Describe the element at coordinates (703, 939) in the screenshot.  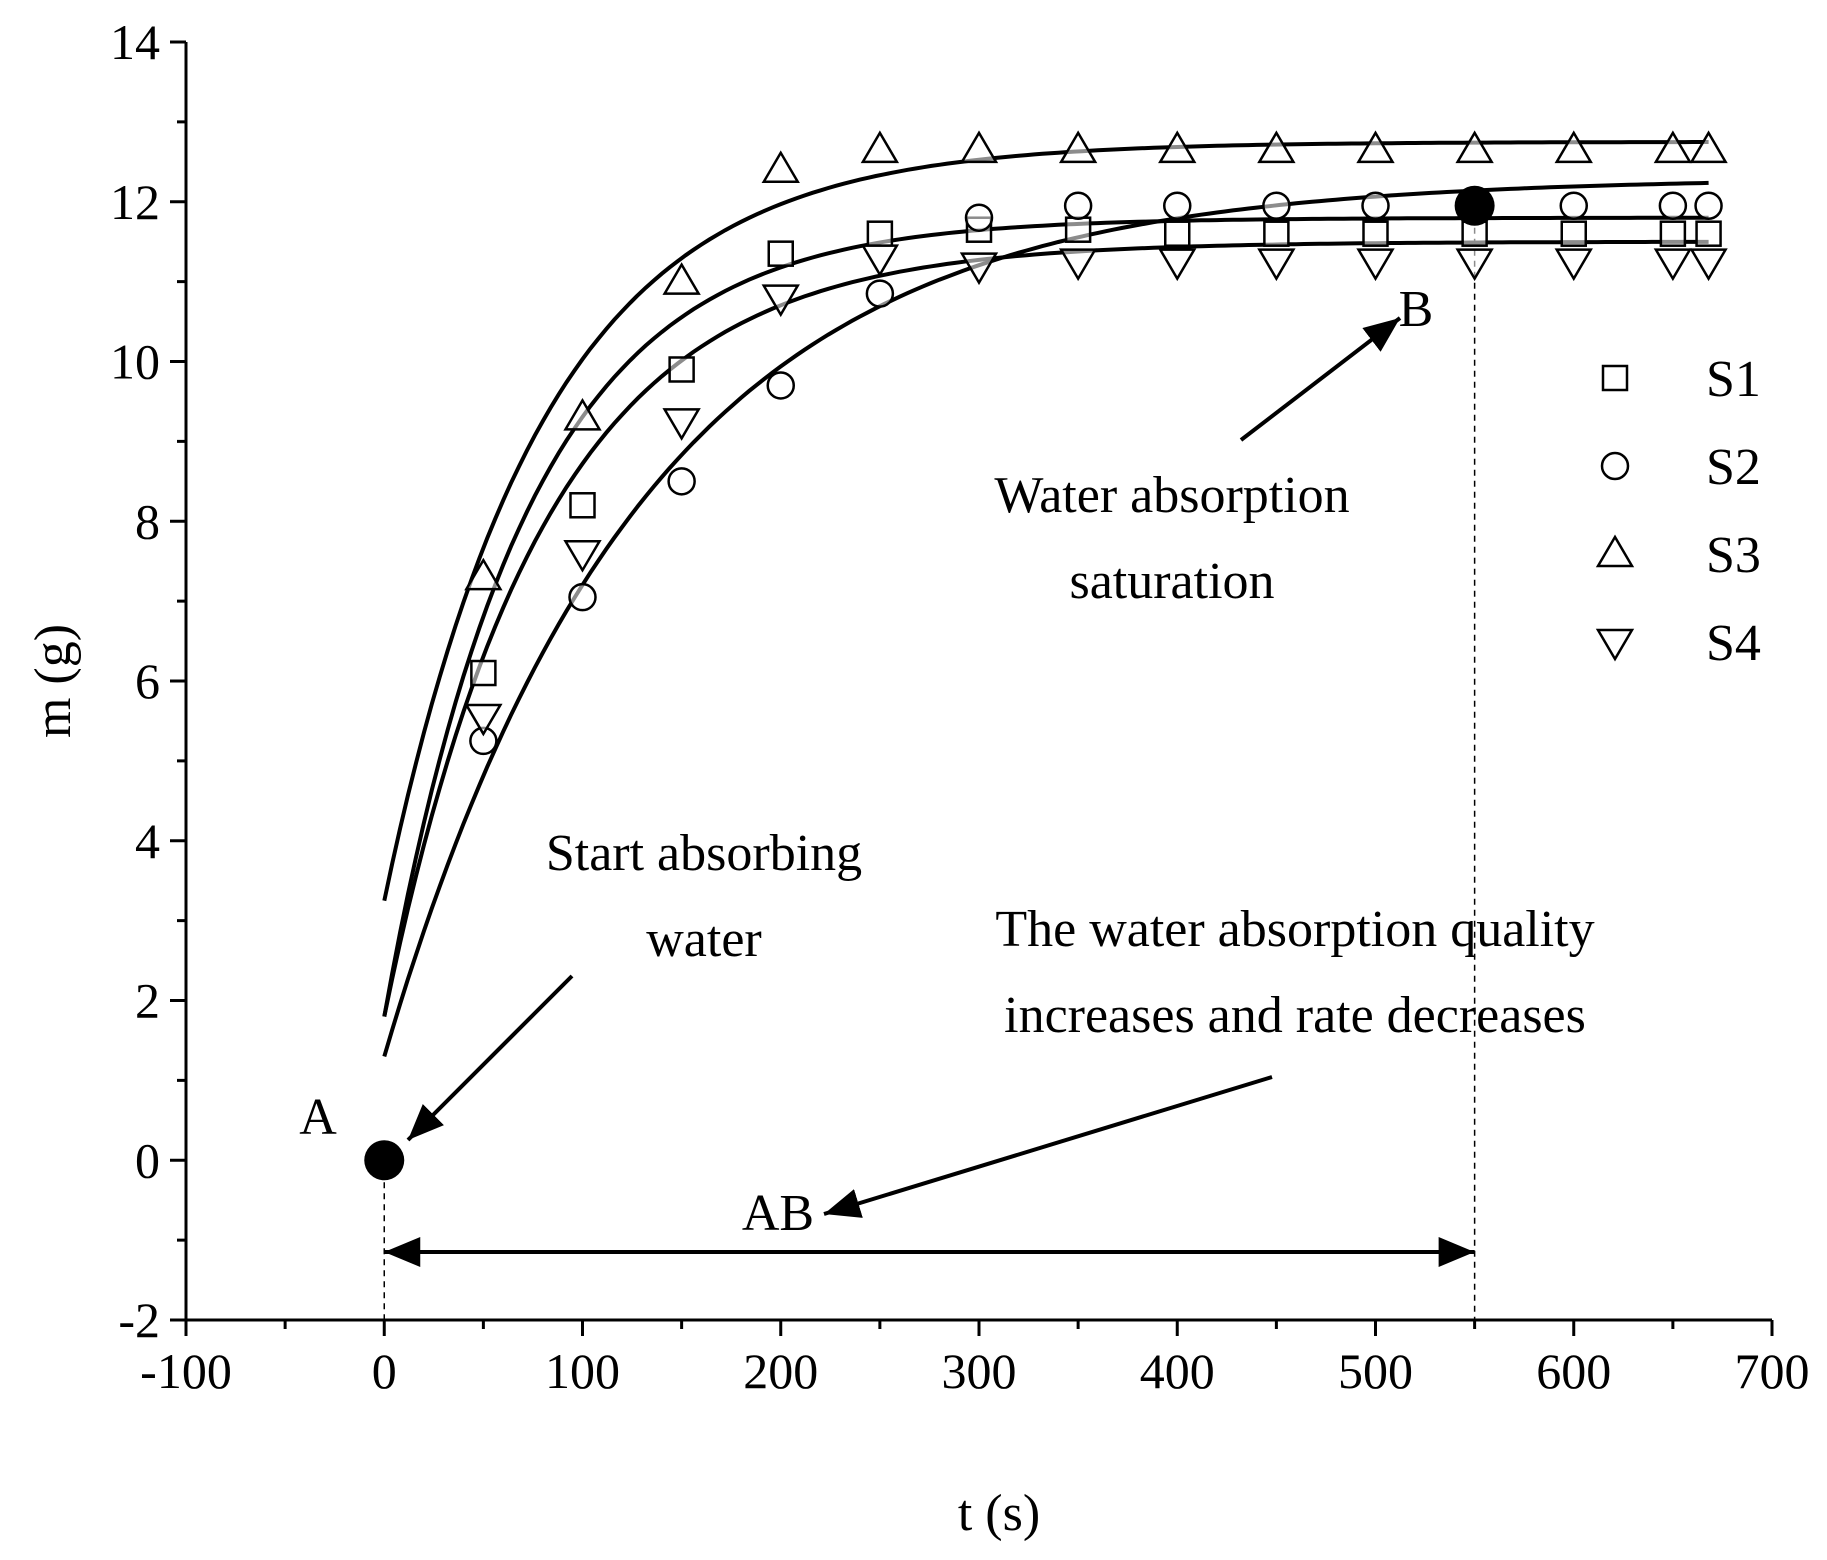
I see `annotation-start-line2: water` at that location.